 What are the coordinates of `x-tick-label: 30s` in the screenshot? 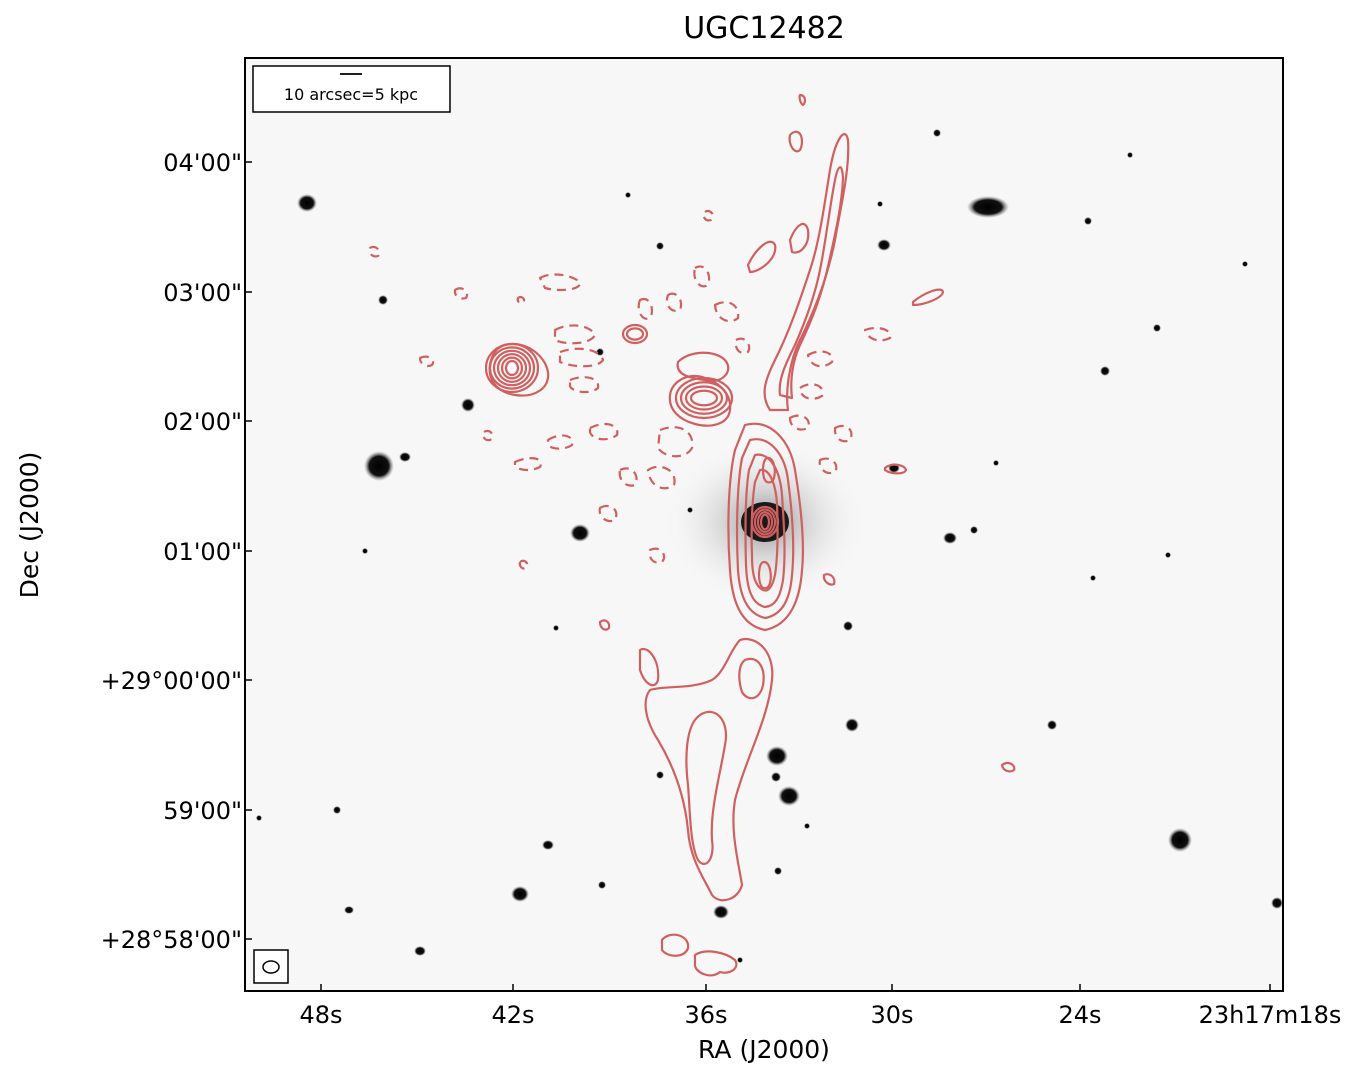 It's located at (891, 1015).